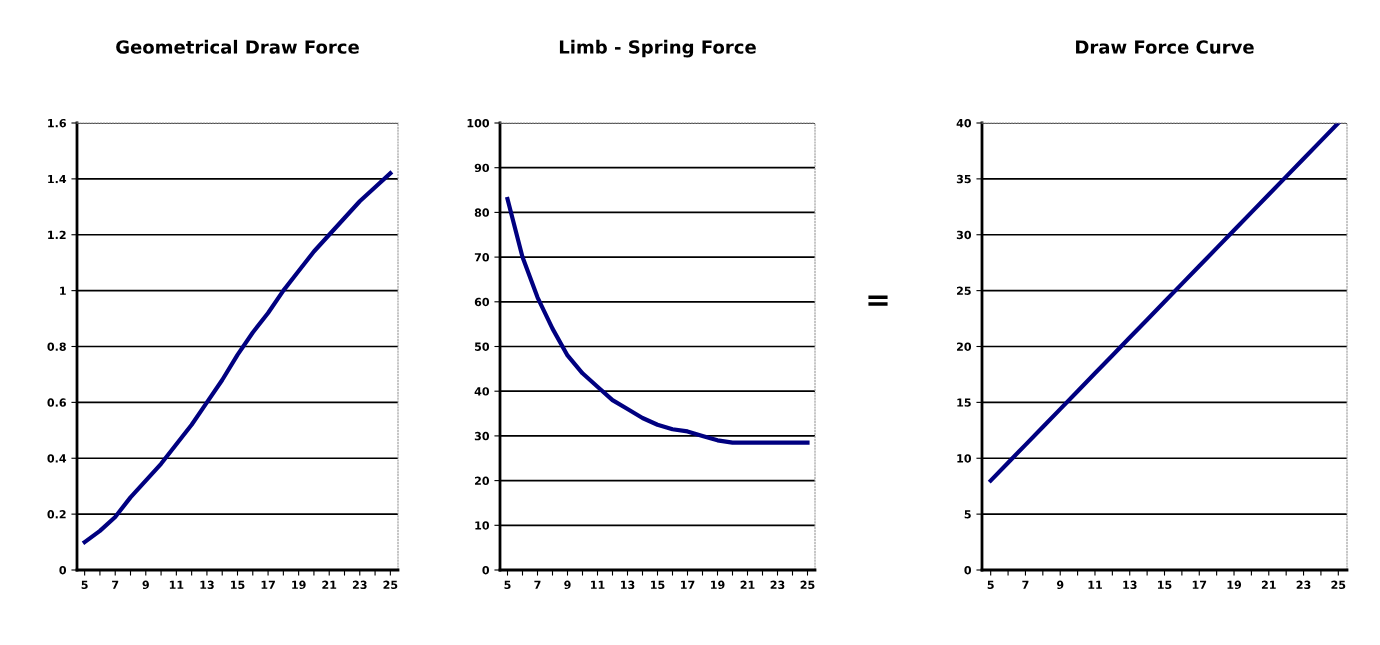  Describe the element at coordinates (482, 212) in the screenshot. I see `y-tick-label: 80` at that location.